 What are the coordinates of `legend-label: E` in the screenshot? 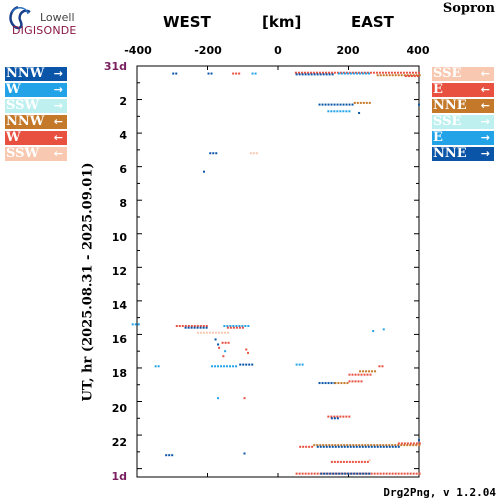 It's located at (438, 137).